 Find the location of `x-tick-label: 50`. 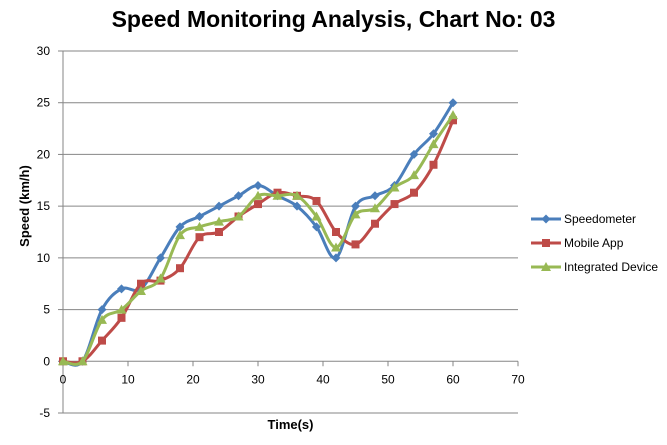

x-tick-label: 50 is located at coordinates (388, 379).